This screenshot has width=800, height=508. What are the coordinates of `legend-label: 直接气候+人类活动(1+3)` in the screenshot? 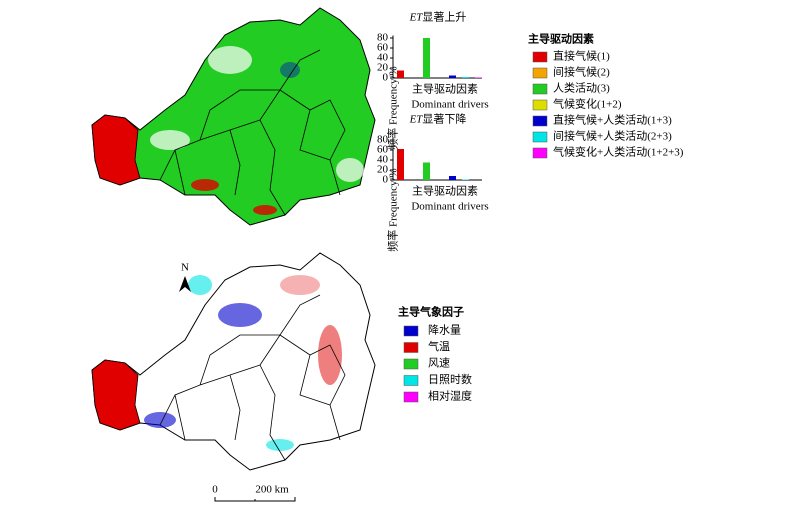 It's located at (612, 120).